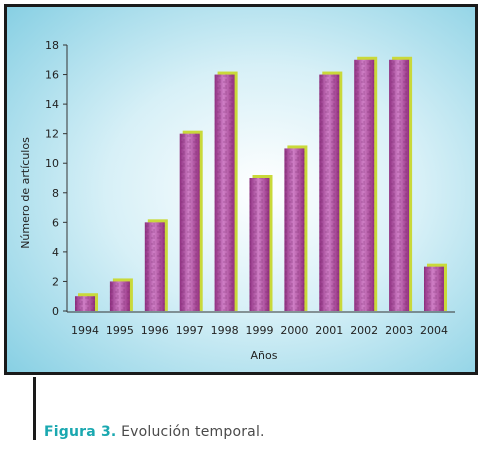 The image size is (485, 453). Describe the element at coordinates (55, 193) in the screenshot. I see `y-tick-label: 8` at that location.